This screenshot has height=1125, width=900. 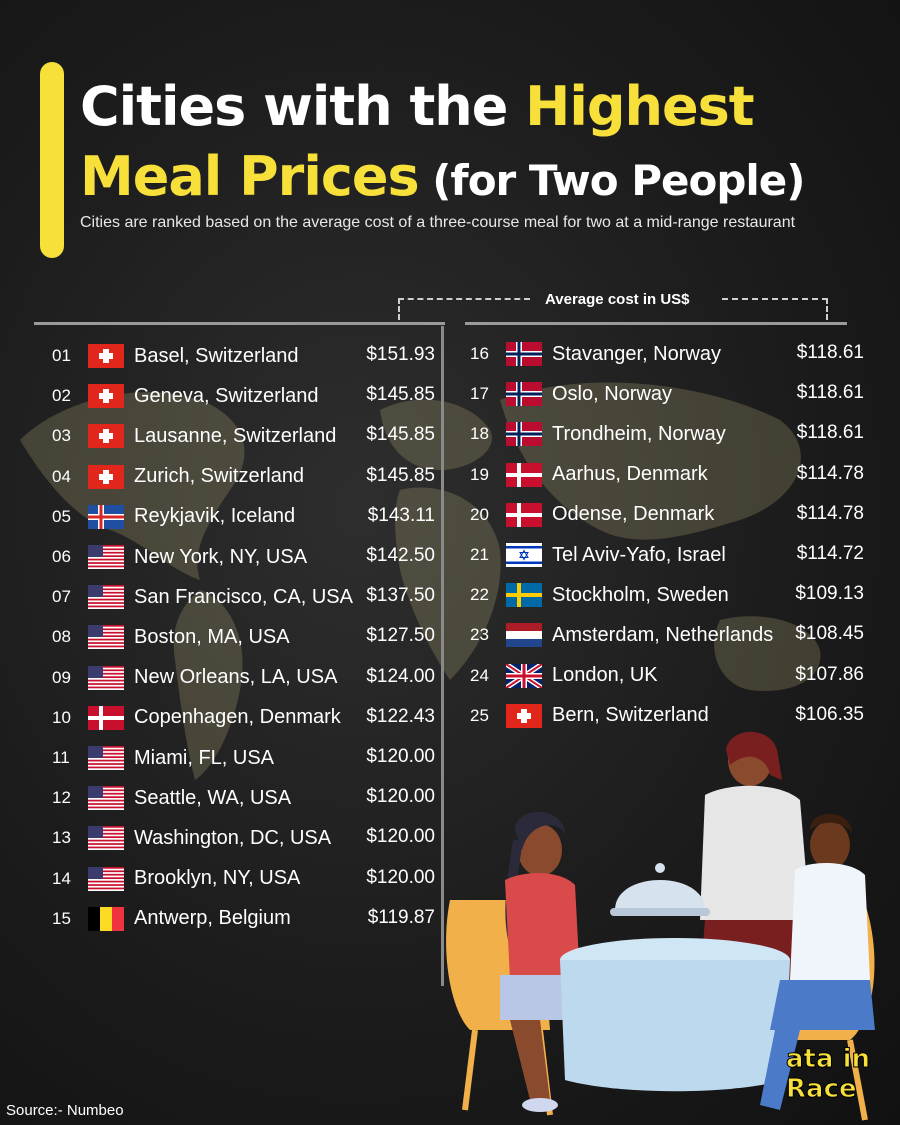 I want to click on brand-logo-line1: ata in, so click(x=828, y=1059).